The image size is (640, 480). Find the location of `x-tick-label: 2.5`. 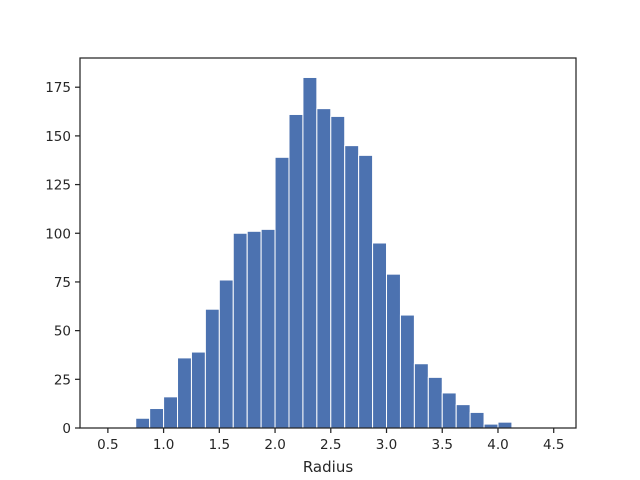

x-tick-label: 2.5 is located at coordinates (330, 445).